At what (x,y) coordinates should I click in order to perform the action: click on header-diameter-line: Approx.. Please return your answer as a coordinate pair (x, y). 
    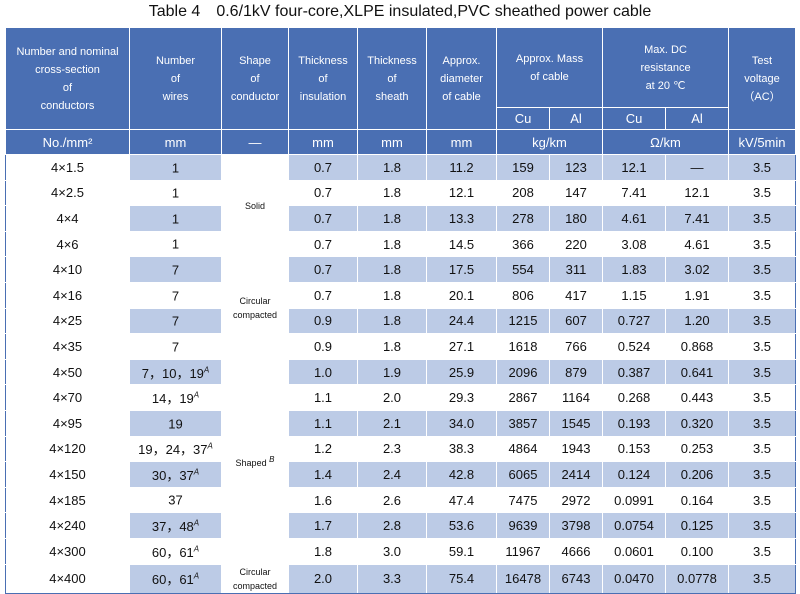
    Looking at the image, I should click on (461, 60).